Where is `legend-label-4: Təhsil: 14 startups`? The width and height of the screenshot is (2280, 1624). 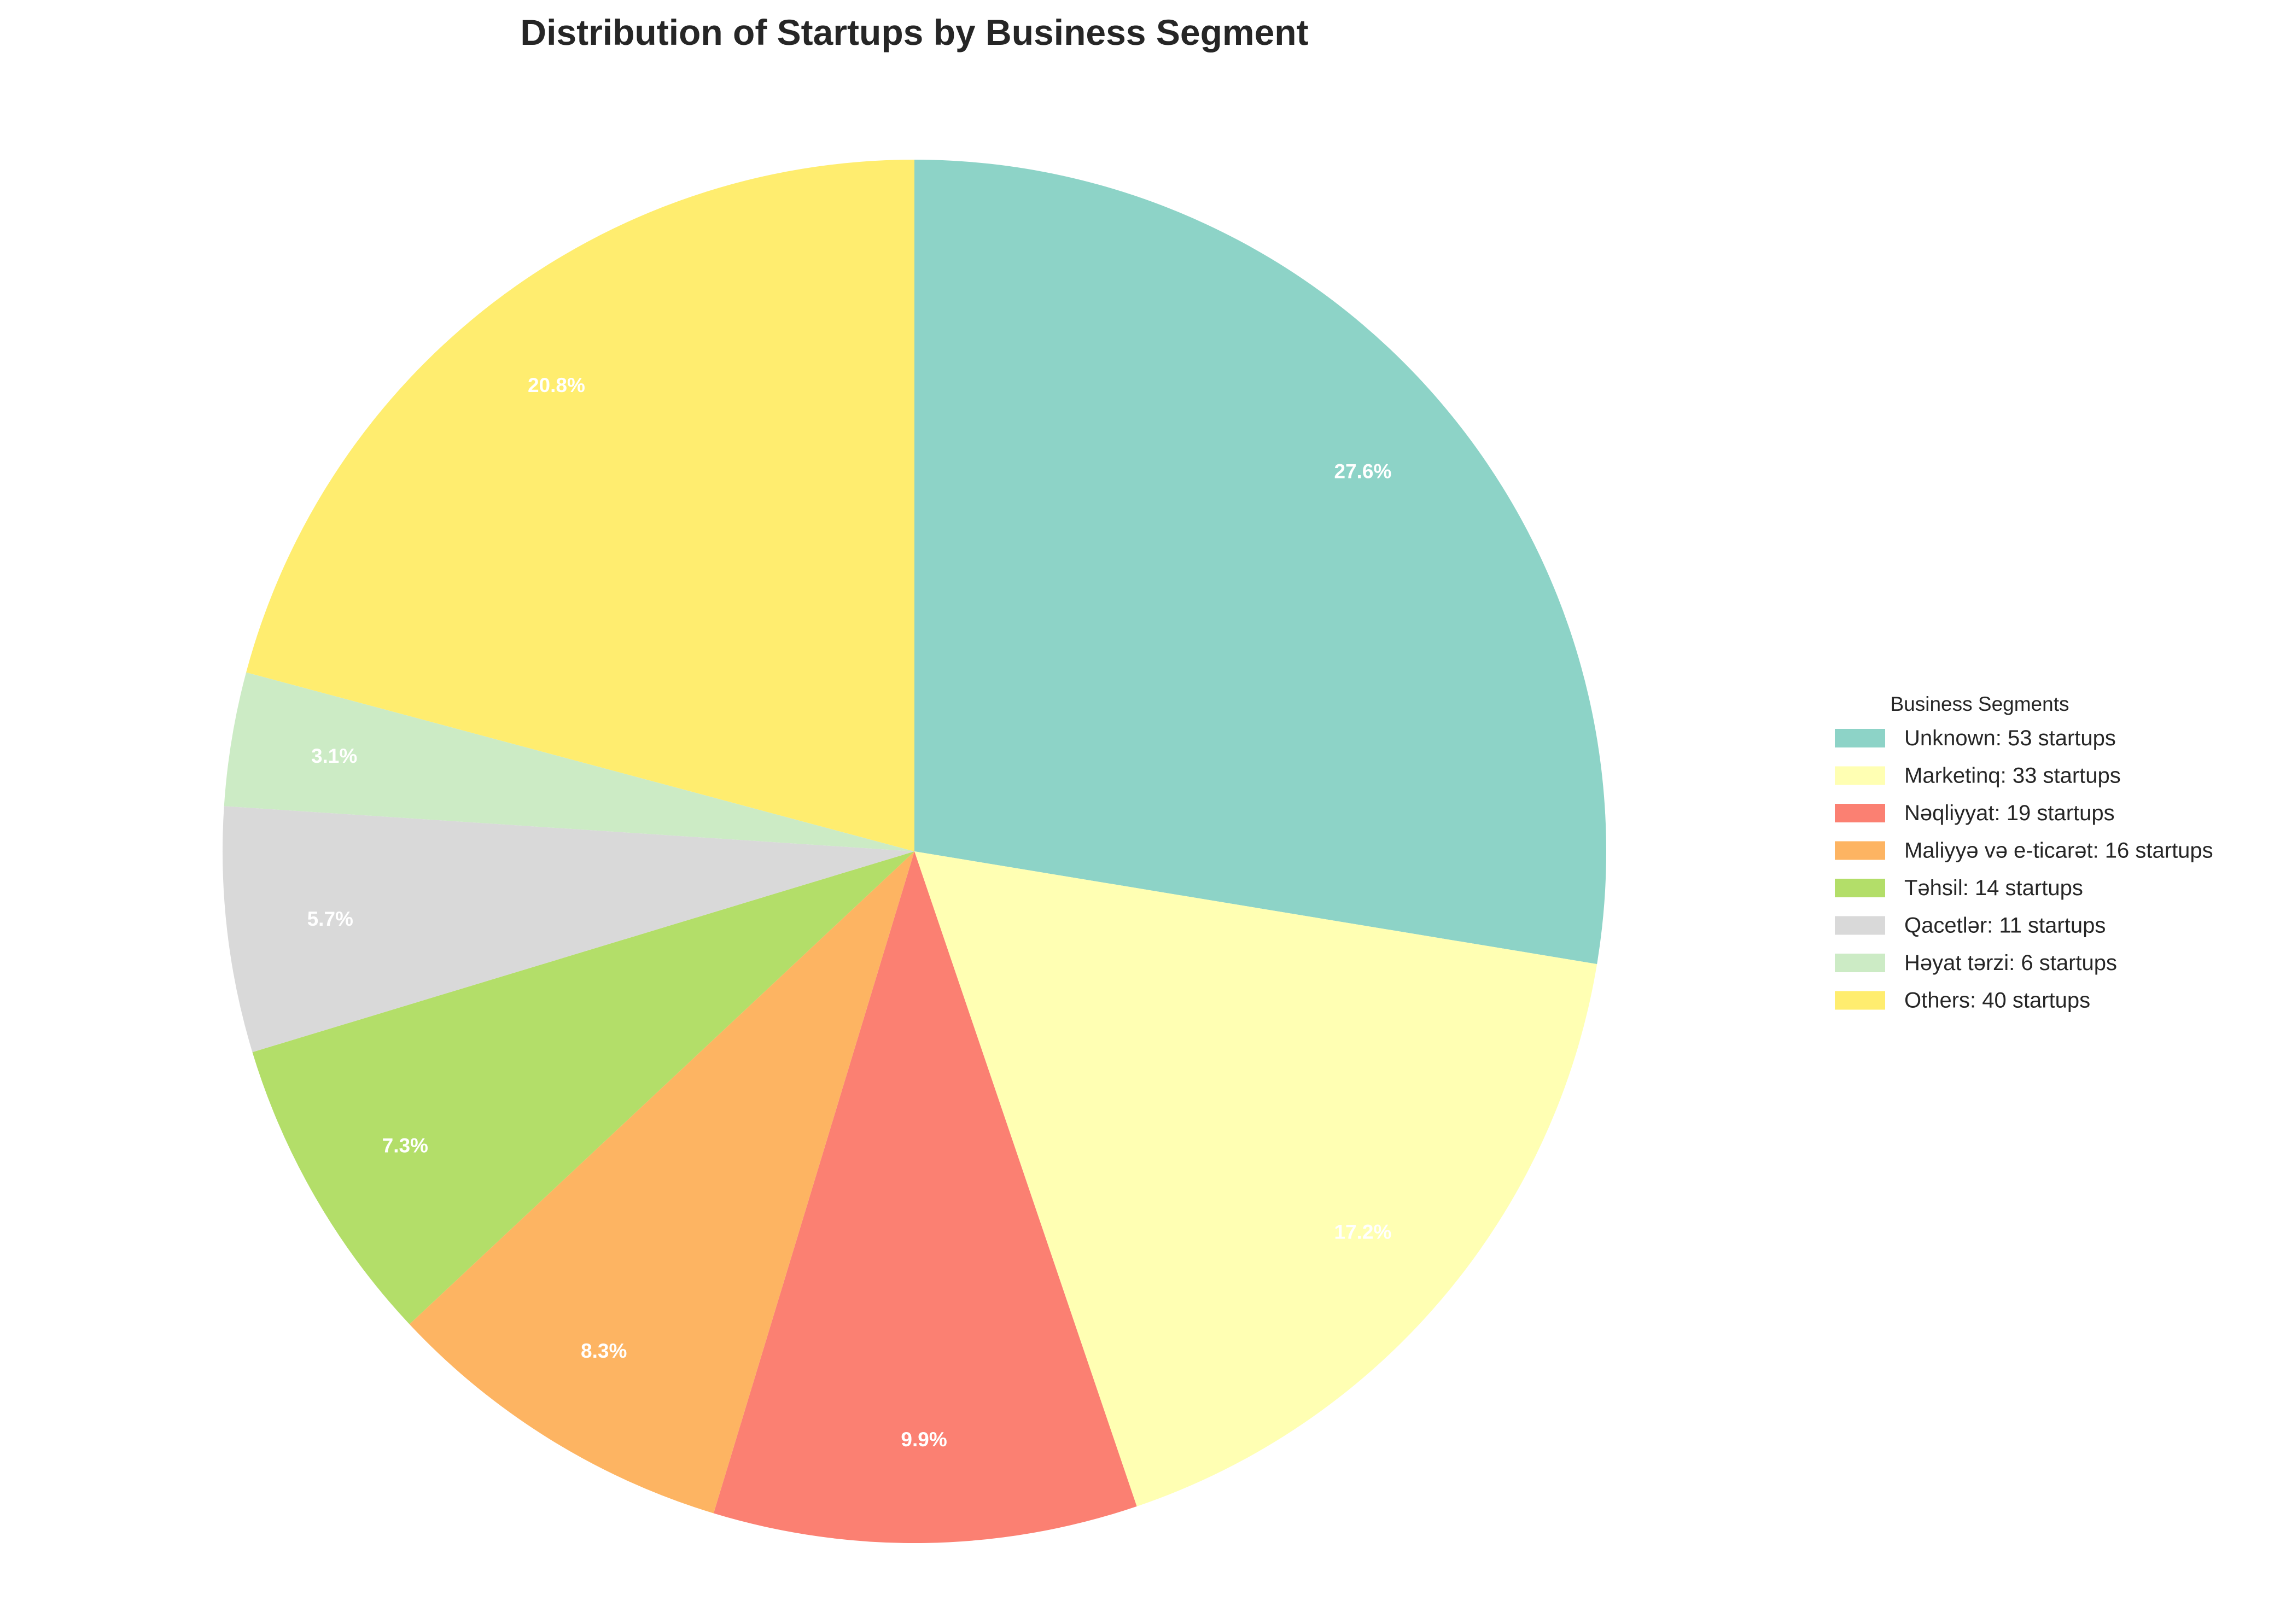
legend-label-4: Təhsil: 14 startups is located at coordinates (1993, 888).